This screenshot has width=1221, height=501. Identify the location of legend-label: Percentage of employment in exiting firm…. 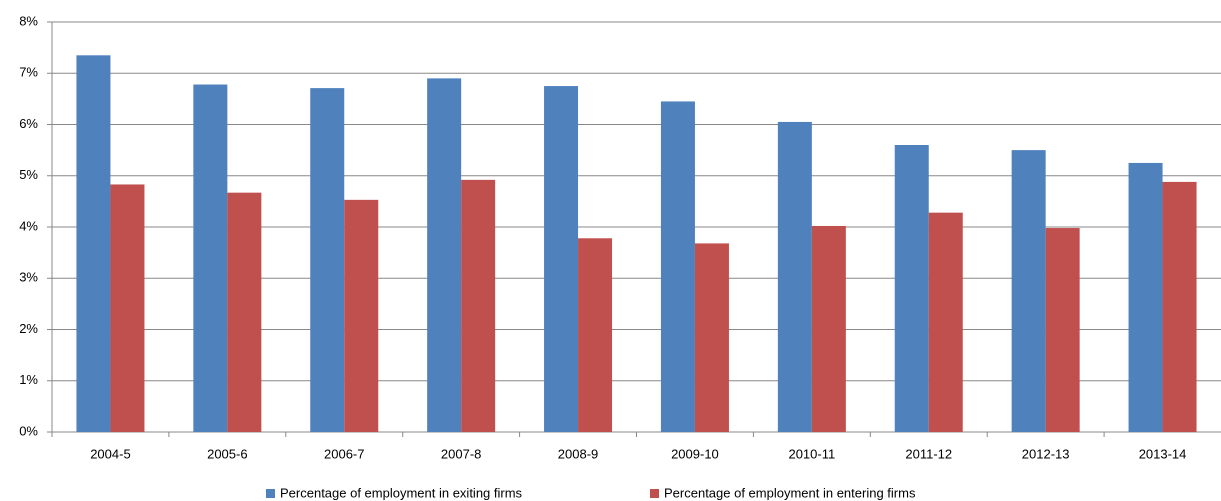
(401, 492).